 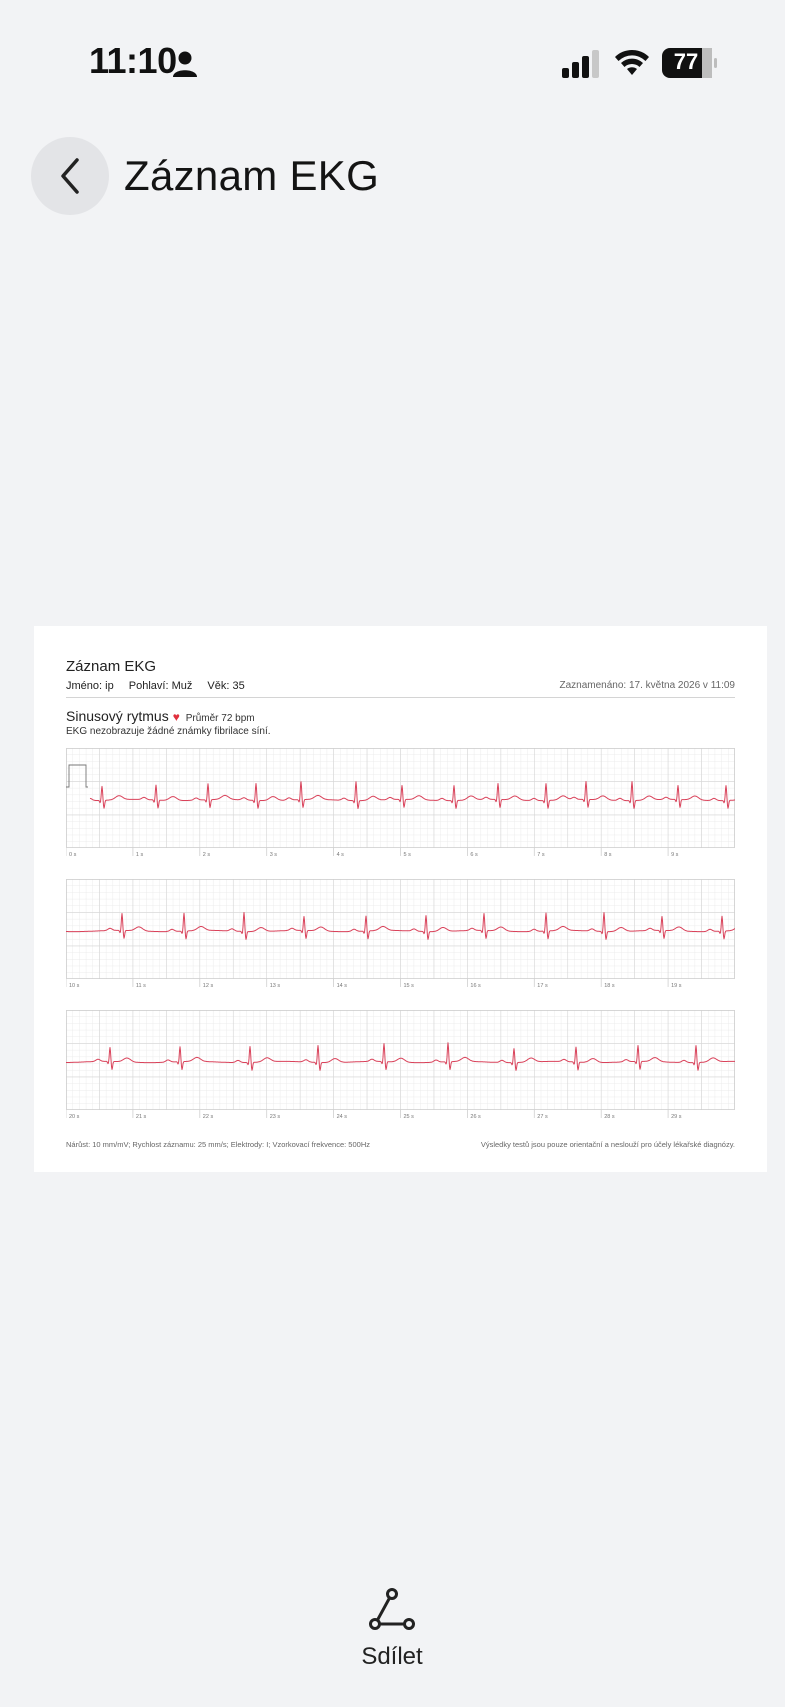 I want to click on tick-label: 10 s, so click(x=74, y=986).